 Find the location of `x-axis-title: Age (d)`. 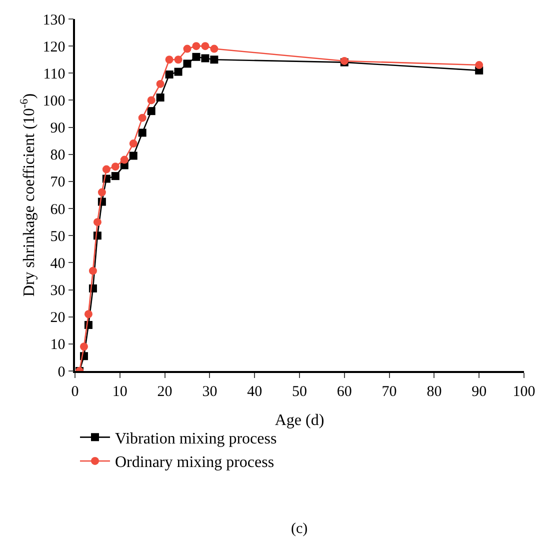

x-axis-title: Age (d) is located at coordinates (299, 420).